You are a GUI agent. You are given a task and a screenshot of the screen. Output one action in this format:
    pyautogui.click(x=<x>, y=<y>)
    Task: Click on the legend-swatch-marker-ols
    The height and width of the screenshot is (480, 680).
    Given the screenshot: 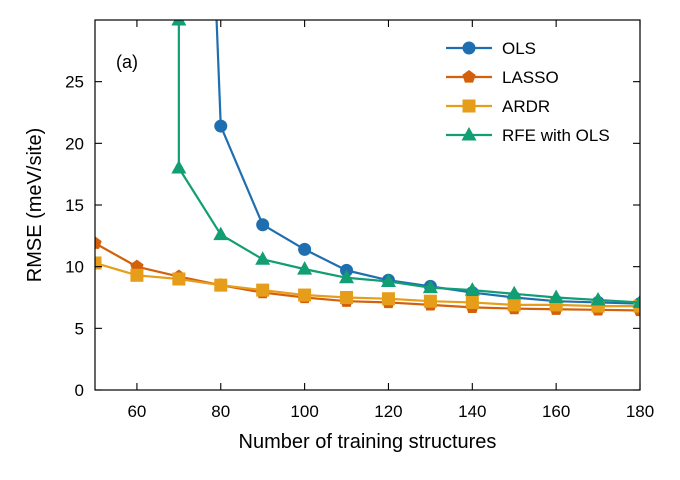 What is the action you would take?
    pyautogui.click(x=469, y=48)
    